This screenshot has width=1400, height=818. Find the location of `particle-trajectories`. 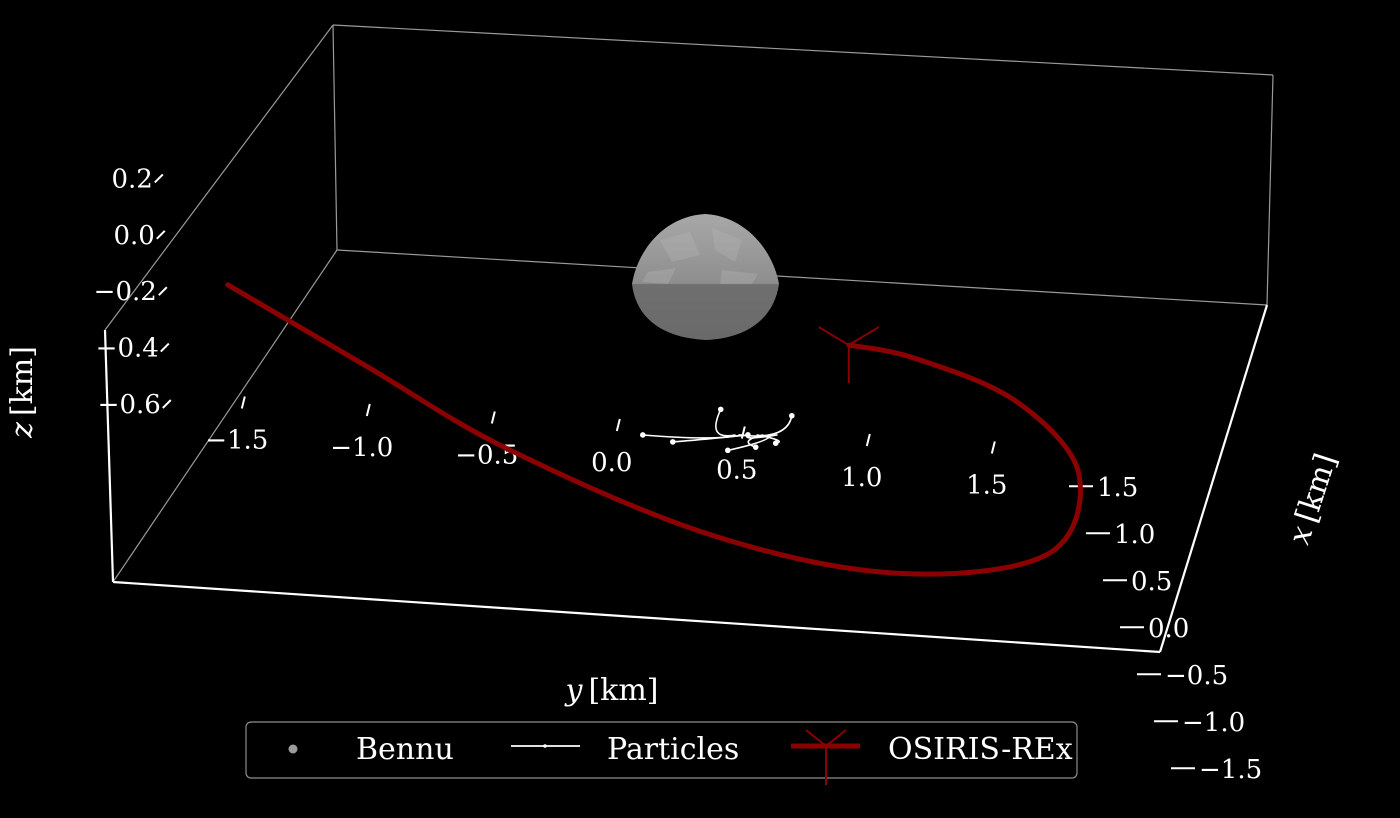

particle-trajectories is located at coordinates (717, 430).